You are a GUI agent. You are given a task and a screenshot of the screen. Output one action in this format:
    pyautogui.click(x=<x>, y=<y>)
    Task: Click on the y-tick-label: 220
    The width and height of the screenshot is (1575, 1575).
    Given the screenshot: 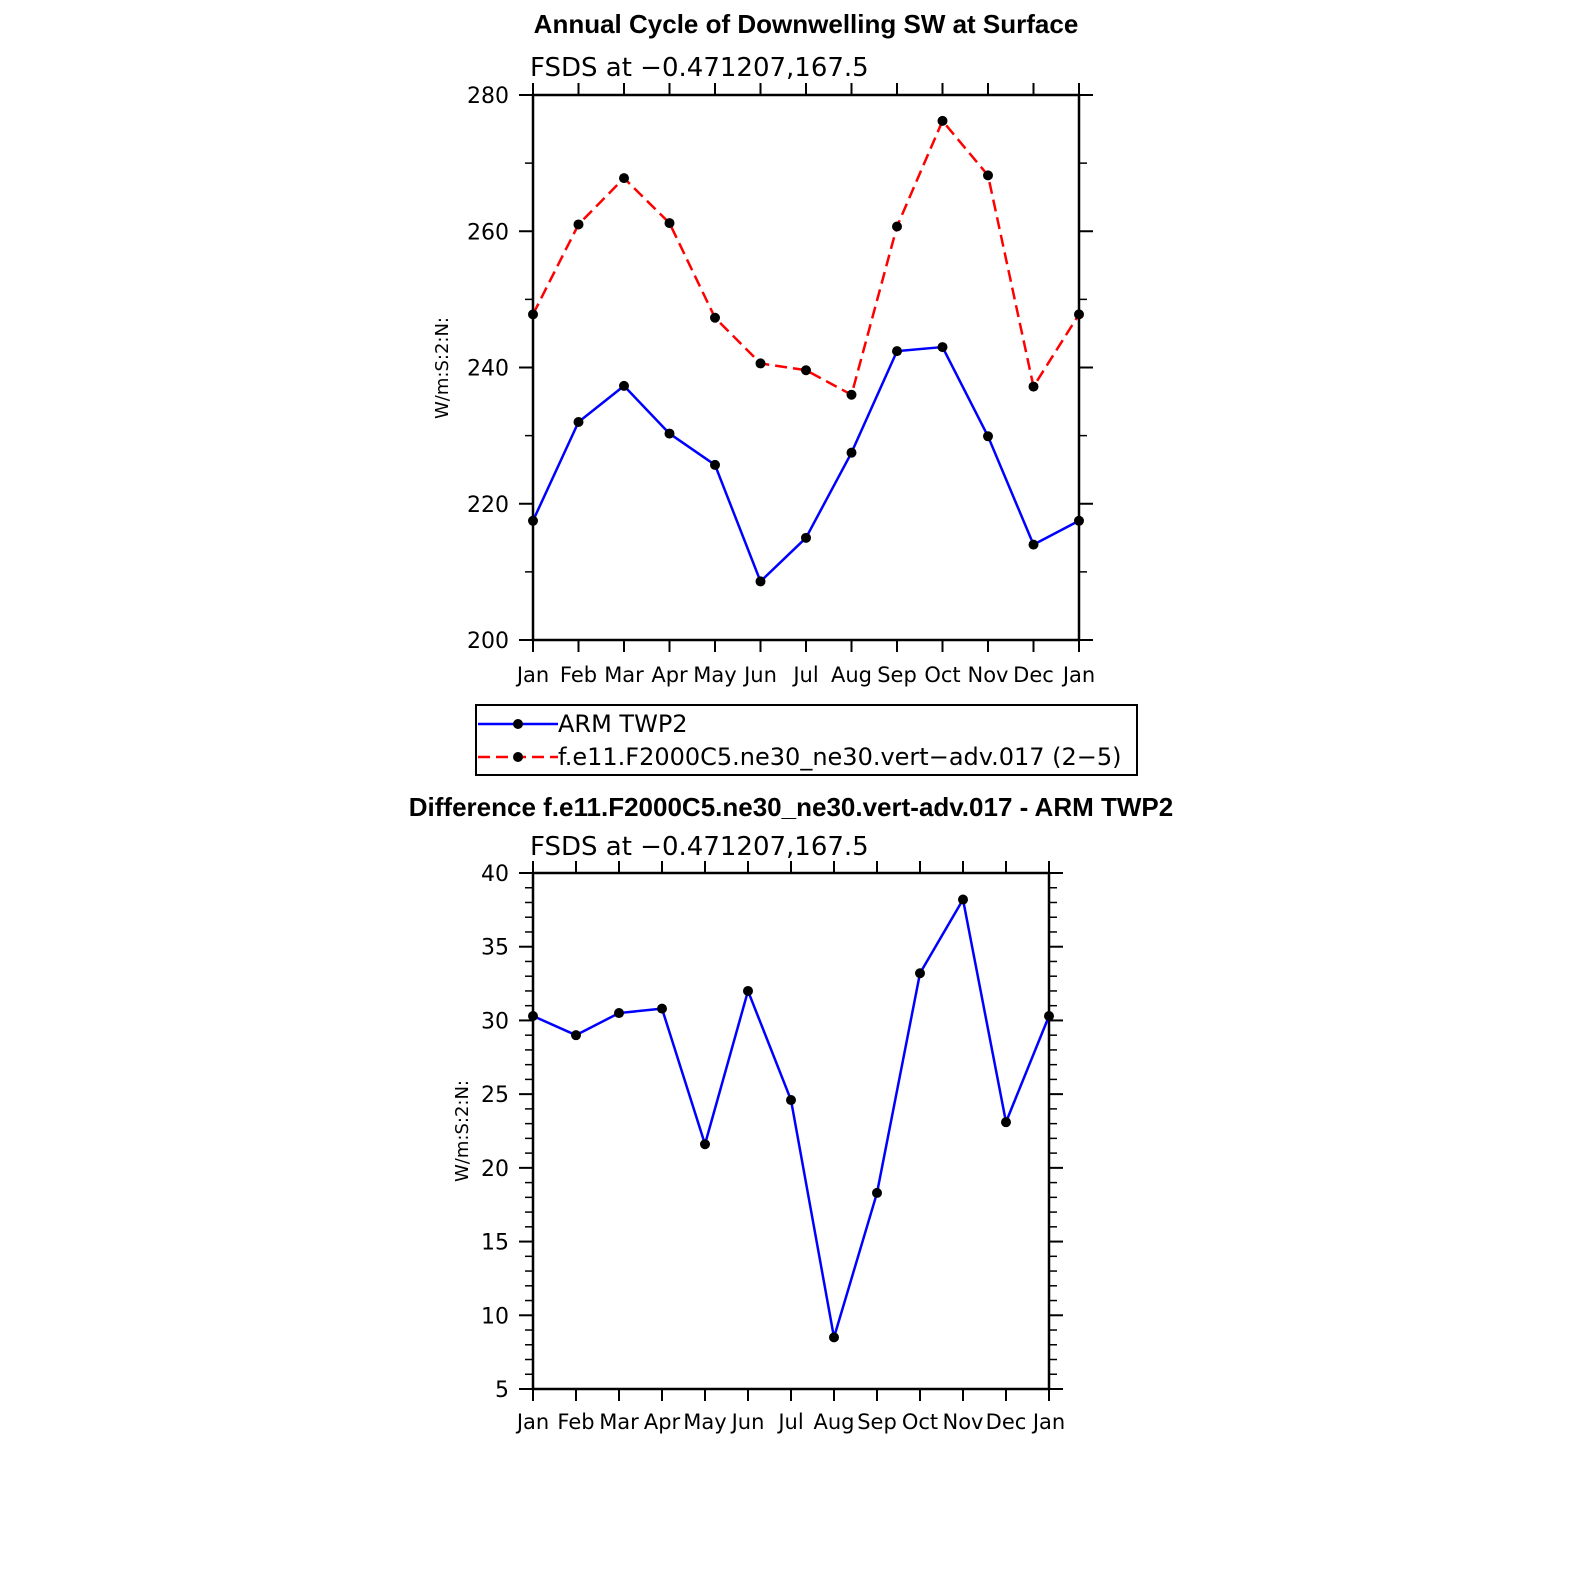 What is the action you would take?
    pyautogui.click(x=488, y=505)
    